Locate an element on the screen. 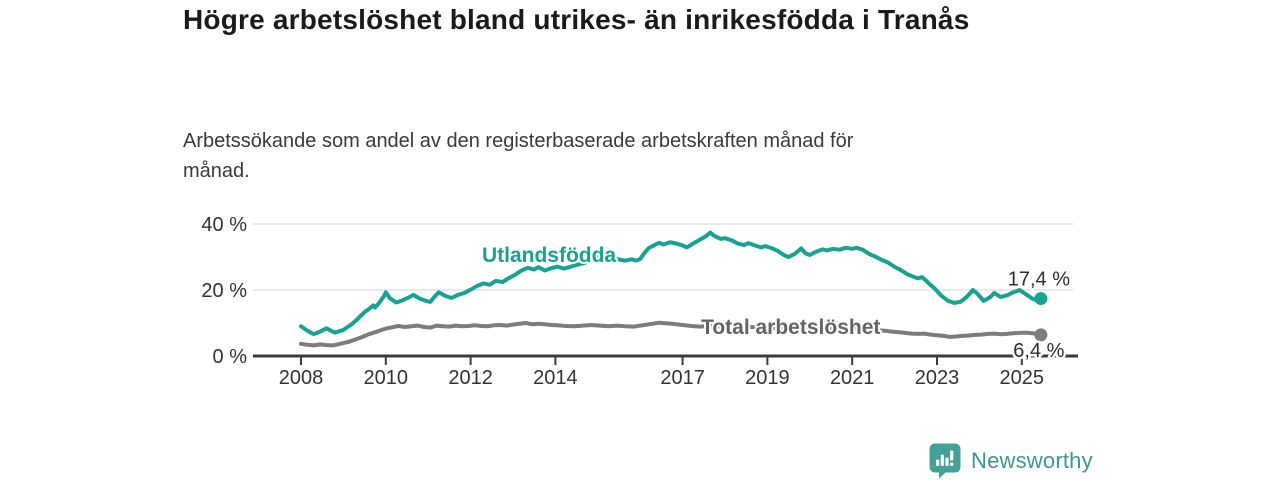  x-axis-tick-label: 2025 is located at coordinates (1022, 378).